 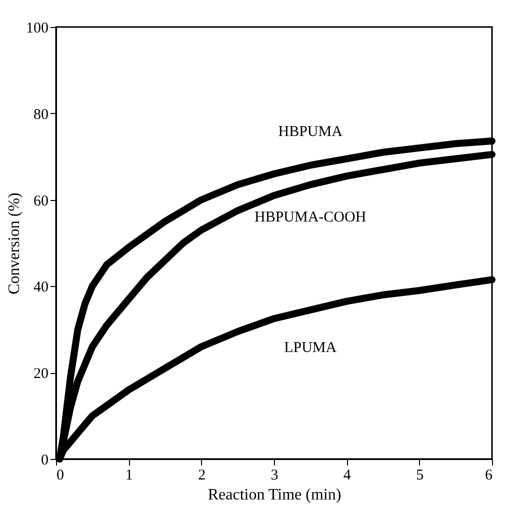 What do you see at coordinates (14, 243) in the screenshot?
I see `y-axis-title: Conversion (%)` at bounding box center [14, 243].